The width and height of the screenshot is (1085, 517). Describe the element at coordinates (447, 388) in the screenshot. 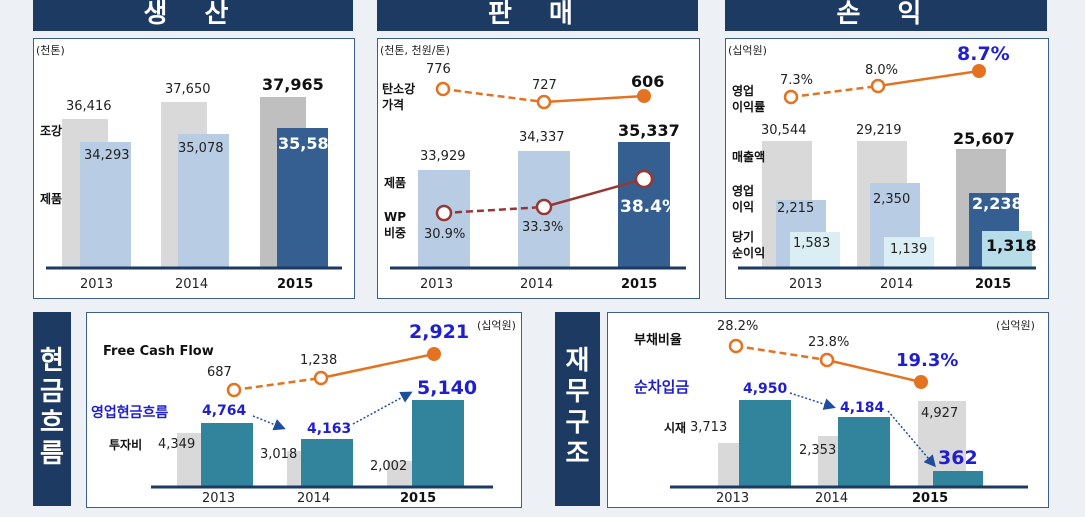

I see `cf-operating-value-2015: 5,140` at that location.